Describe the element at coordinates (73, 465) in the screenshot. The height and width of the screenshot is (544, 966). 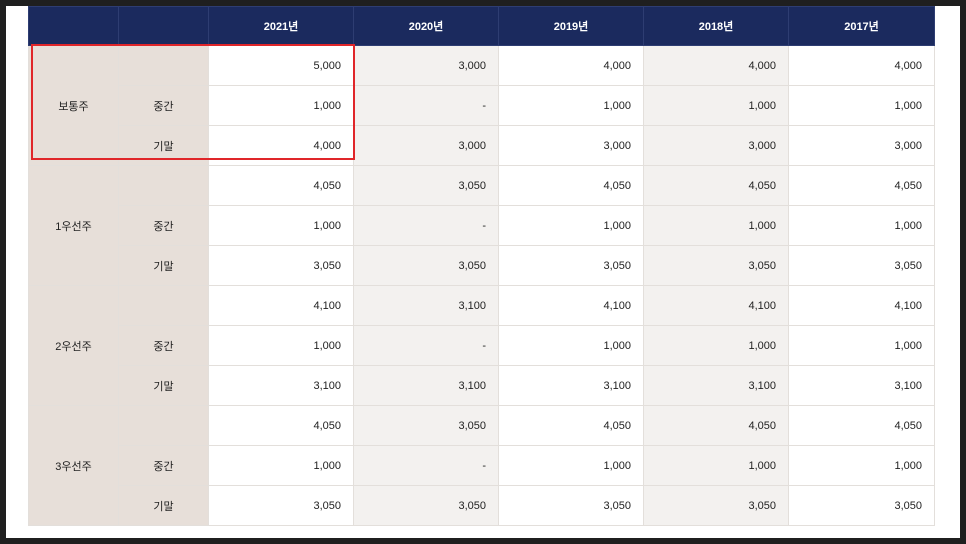
I see `share-class-label: 3우선주` at that location.